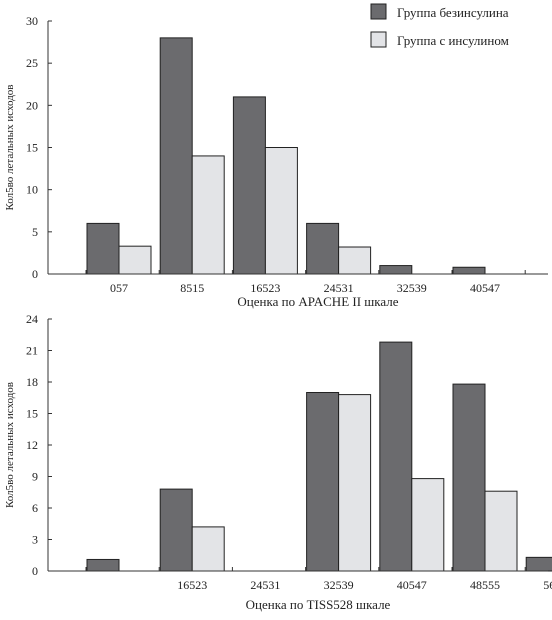 Image resolution: width=552 pixels, height=620 pixels. Describe the element at coordinates (32, 351) in the screenshot. I see `tiss-y-tick-label: 21` at that location.